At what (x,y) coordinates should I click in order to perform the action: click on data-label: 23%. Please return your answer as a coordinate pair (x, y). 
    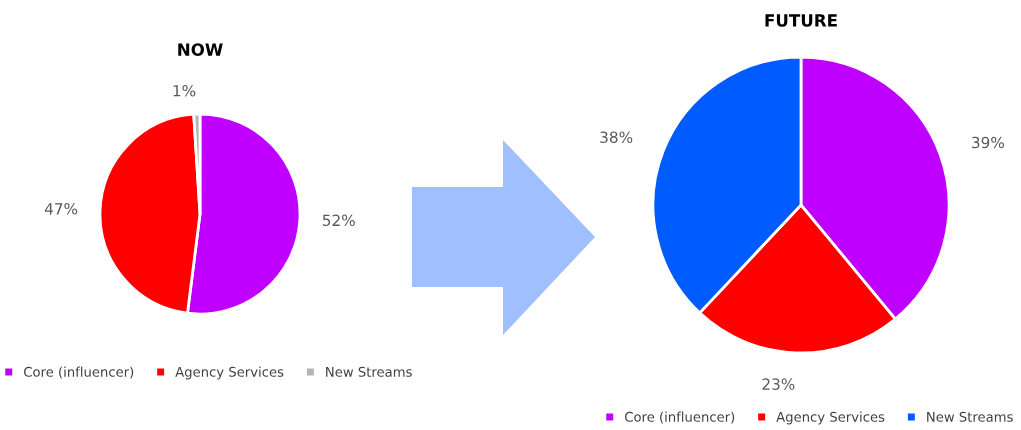
    Looking at the image, I should click on (778, 384).